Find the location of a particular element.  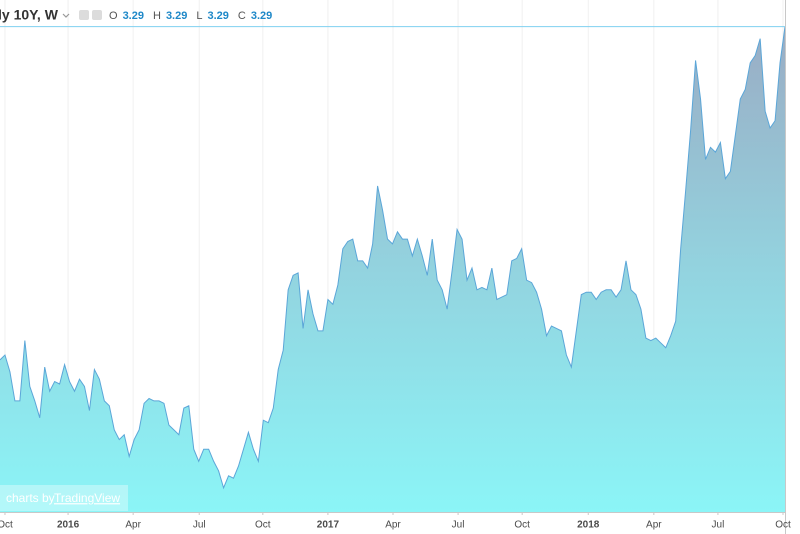

ohlc-label: H is located at coordinates (157, 16).